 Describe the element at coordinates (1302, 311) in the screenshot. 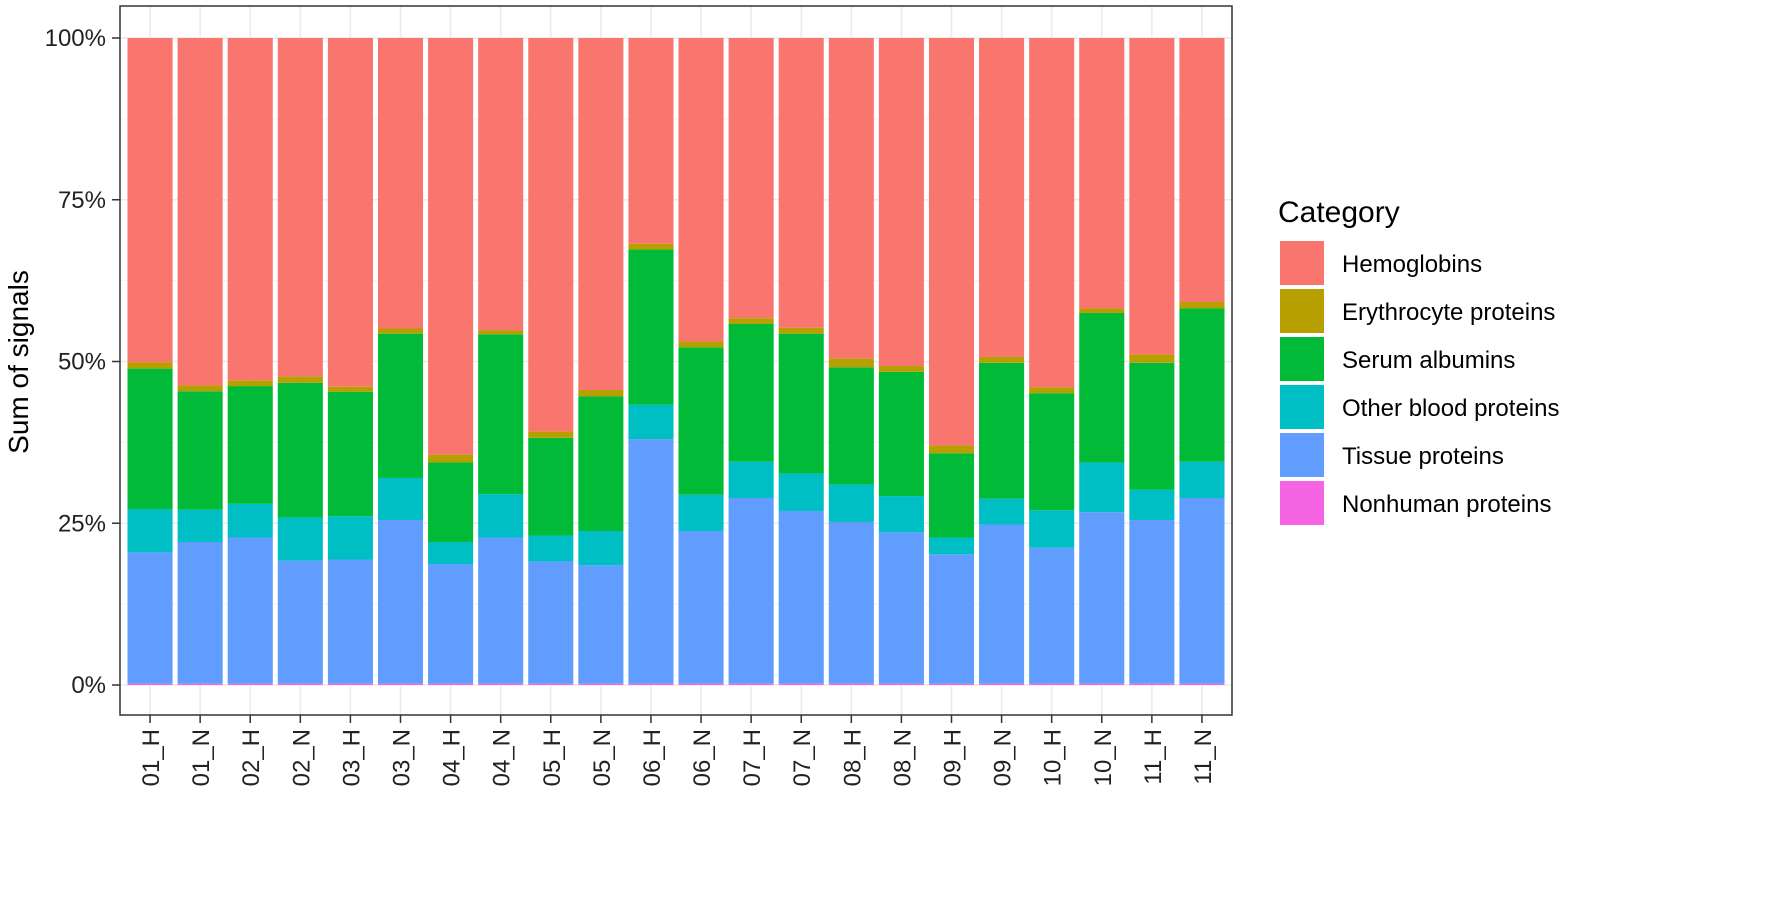

I see `legend-key-erythrocyte-proteins` at that location.